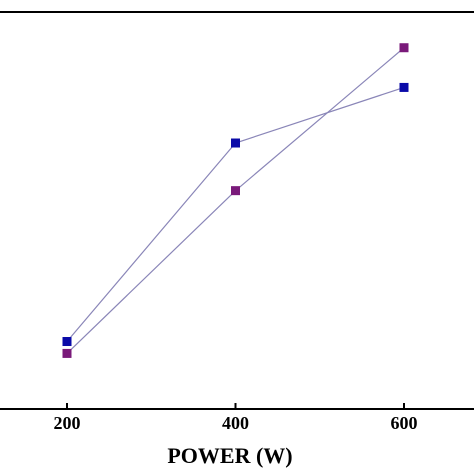 This screenshot has height=474, width=474. I want to click on x-tick-label: 600, so click(404, 423).